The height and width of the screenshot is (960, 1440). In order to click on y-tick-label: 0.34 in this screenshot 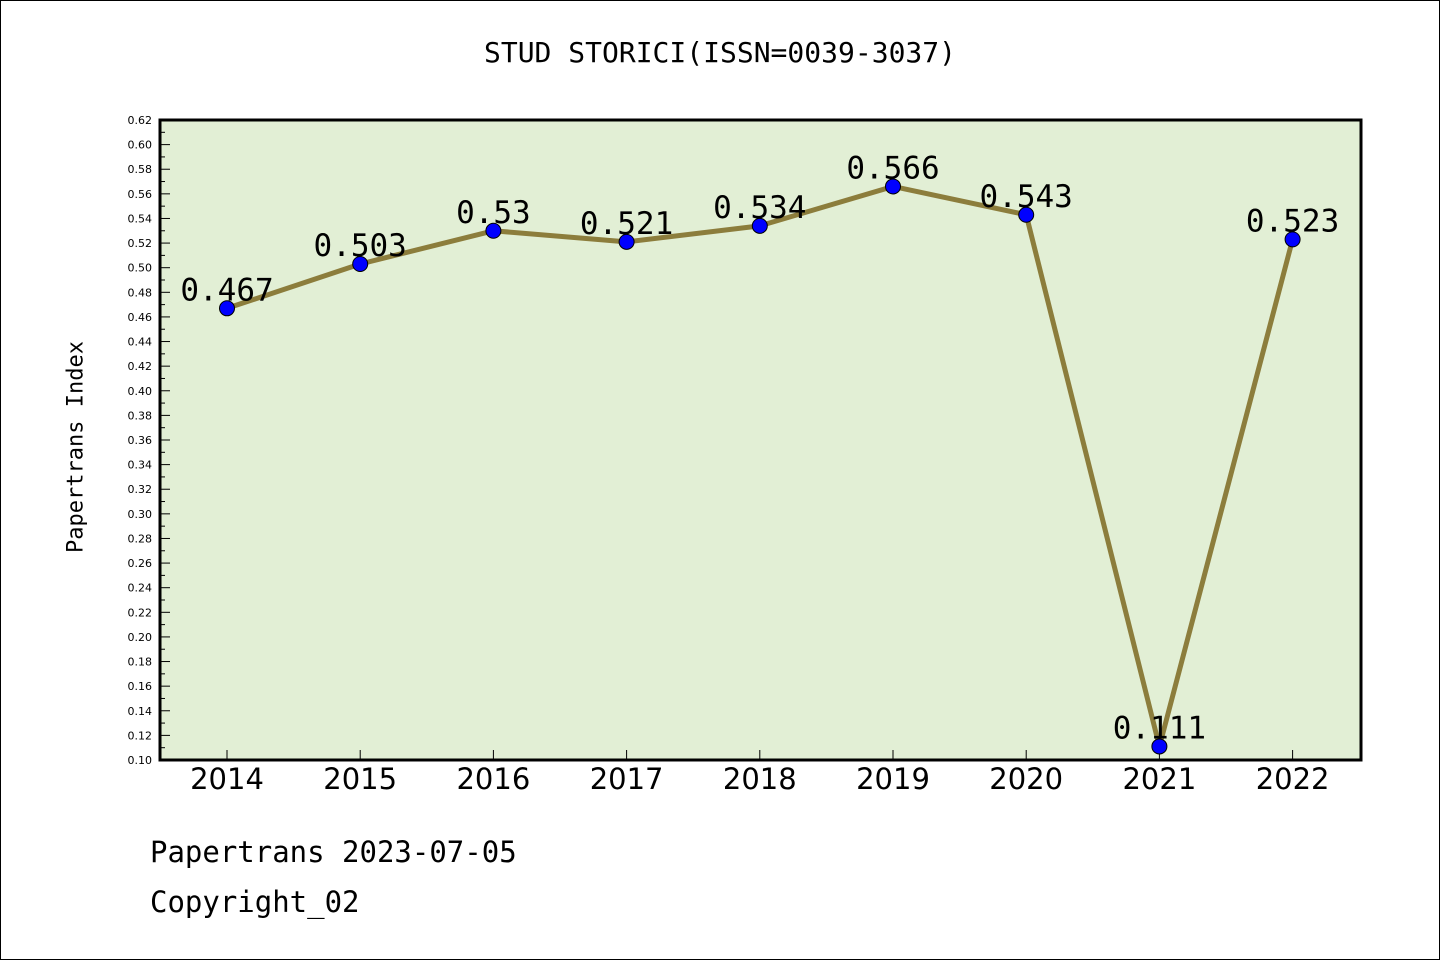, I will do `click(140, 465)`.